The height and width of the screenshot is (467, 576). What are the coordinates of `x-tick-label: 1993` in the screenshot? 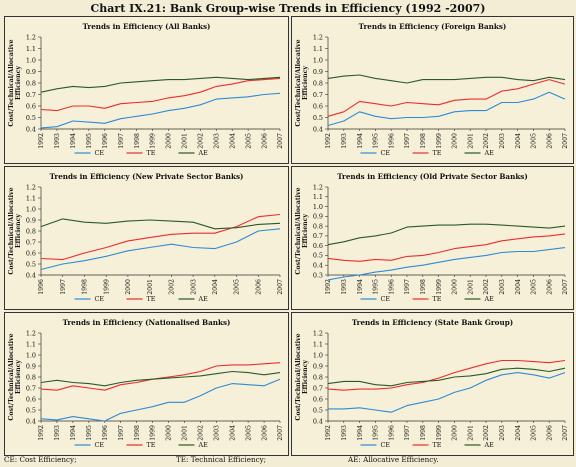 It's located at (344, 433).